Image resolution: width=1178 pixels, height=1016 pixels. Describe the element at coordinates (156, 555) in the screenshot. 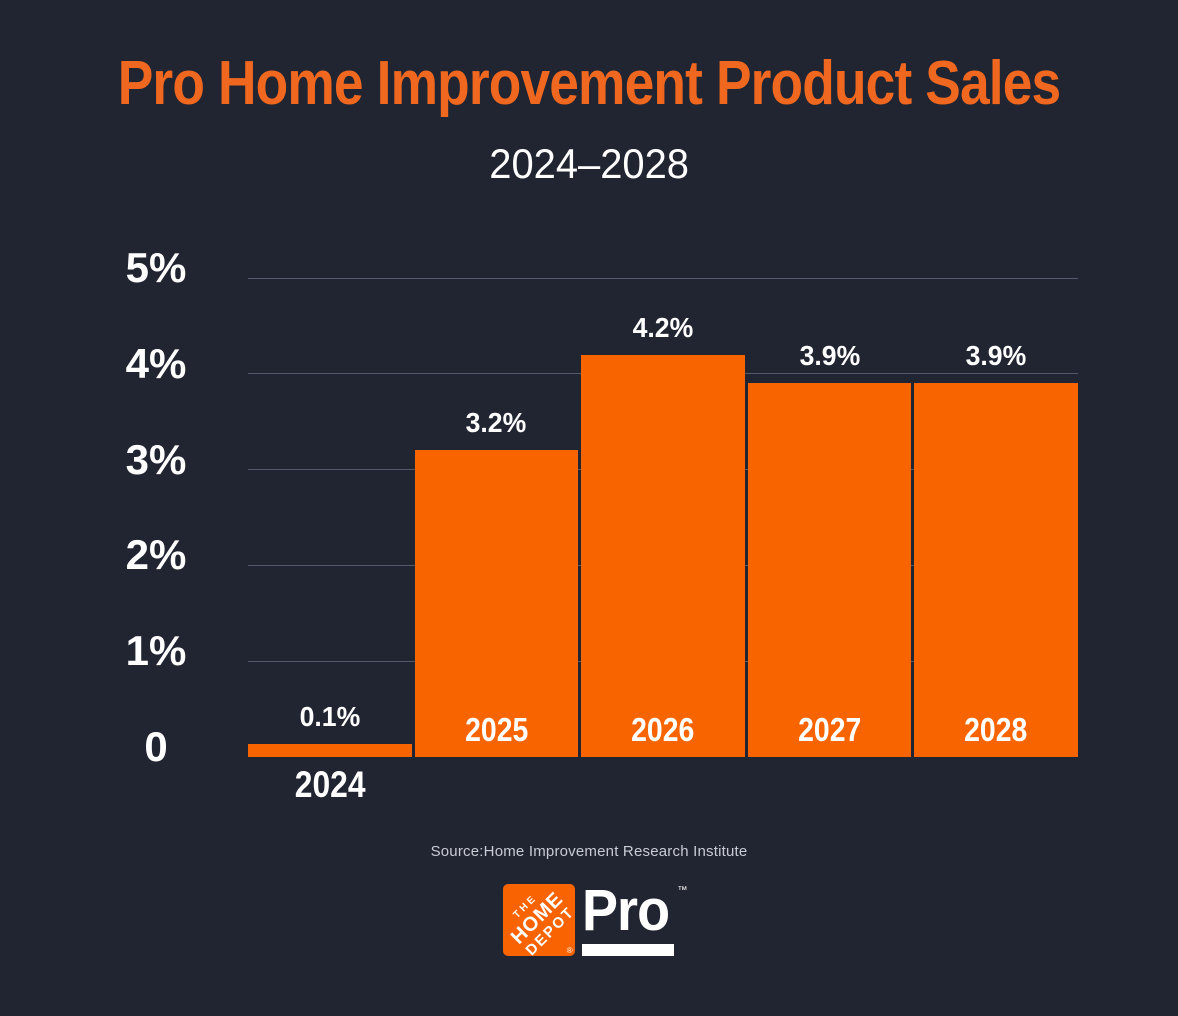

I see `y-tick-label: 2%` at that location.